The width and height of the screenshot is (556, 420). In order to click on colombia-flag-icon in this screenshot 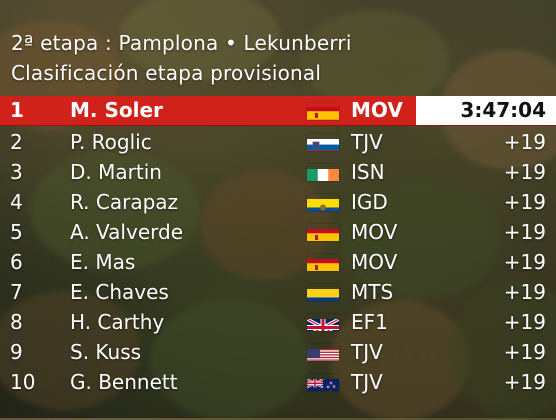, I will do `click(323, 292)`.